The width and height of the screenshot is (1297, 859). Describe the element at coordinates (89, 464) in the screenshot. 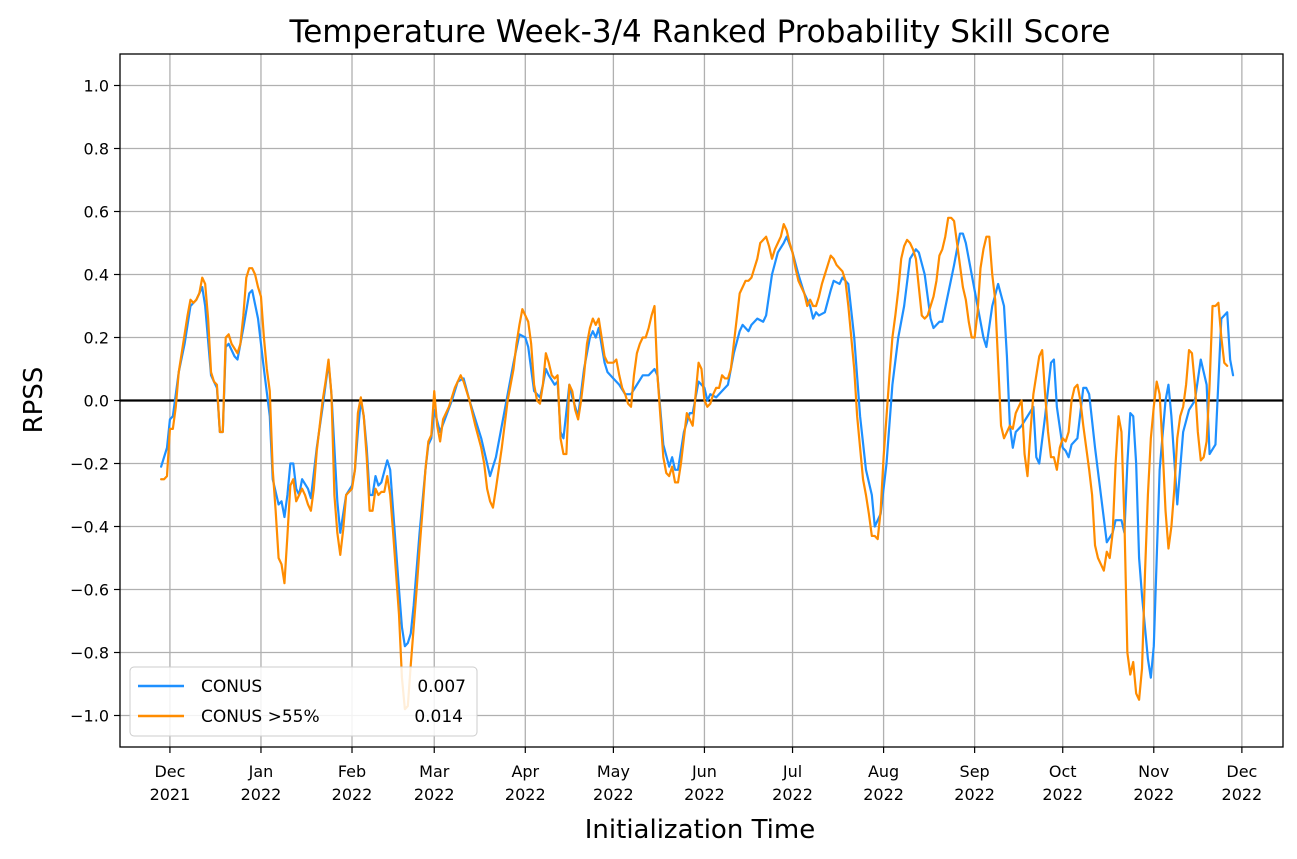

I see `y-tick-label: −0.2` at that location.